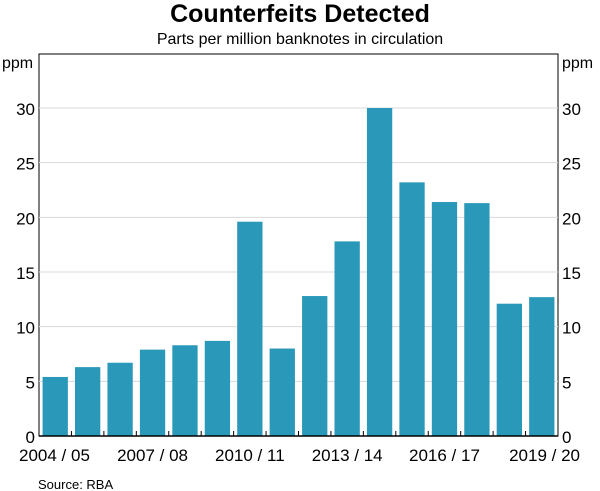 Image resolution: width=600 pixels, height=491 pixels. What do you see at coordinates (250, 455) in the screenshot?
I see `x-tick-label: 2010 / 11` at bounding box center [250, 455].